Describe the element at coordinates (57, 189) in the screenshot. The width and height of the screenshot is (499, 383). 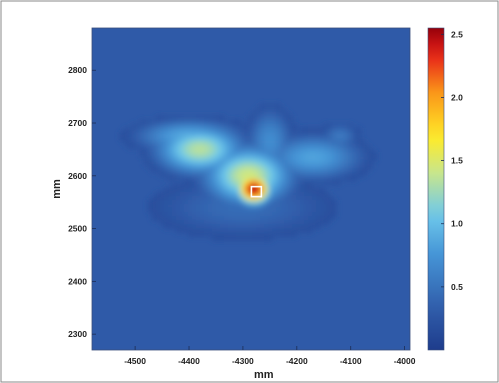
I see `y-axis-label: mm` at that location.